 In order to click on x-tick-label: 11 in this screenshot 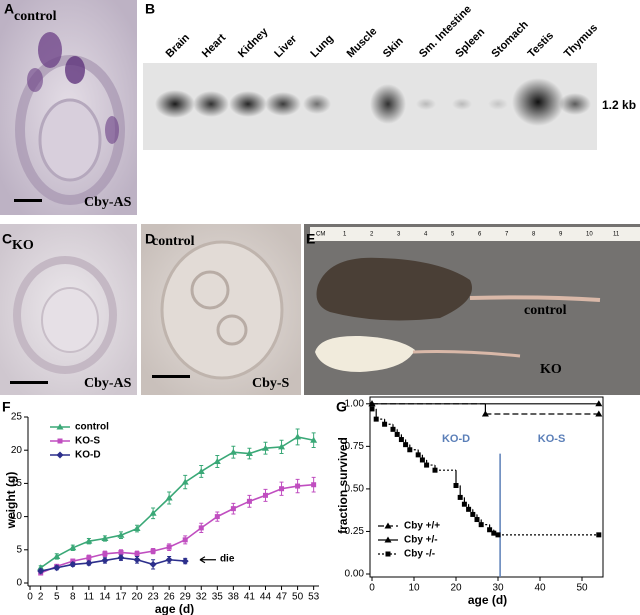, I will do `click(89, 597)`.